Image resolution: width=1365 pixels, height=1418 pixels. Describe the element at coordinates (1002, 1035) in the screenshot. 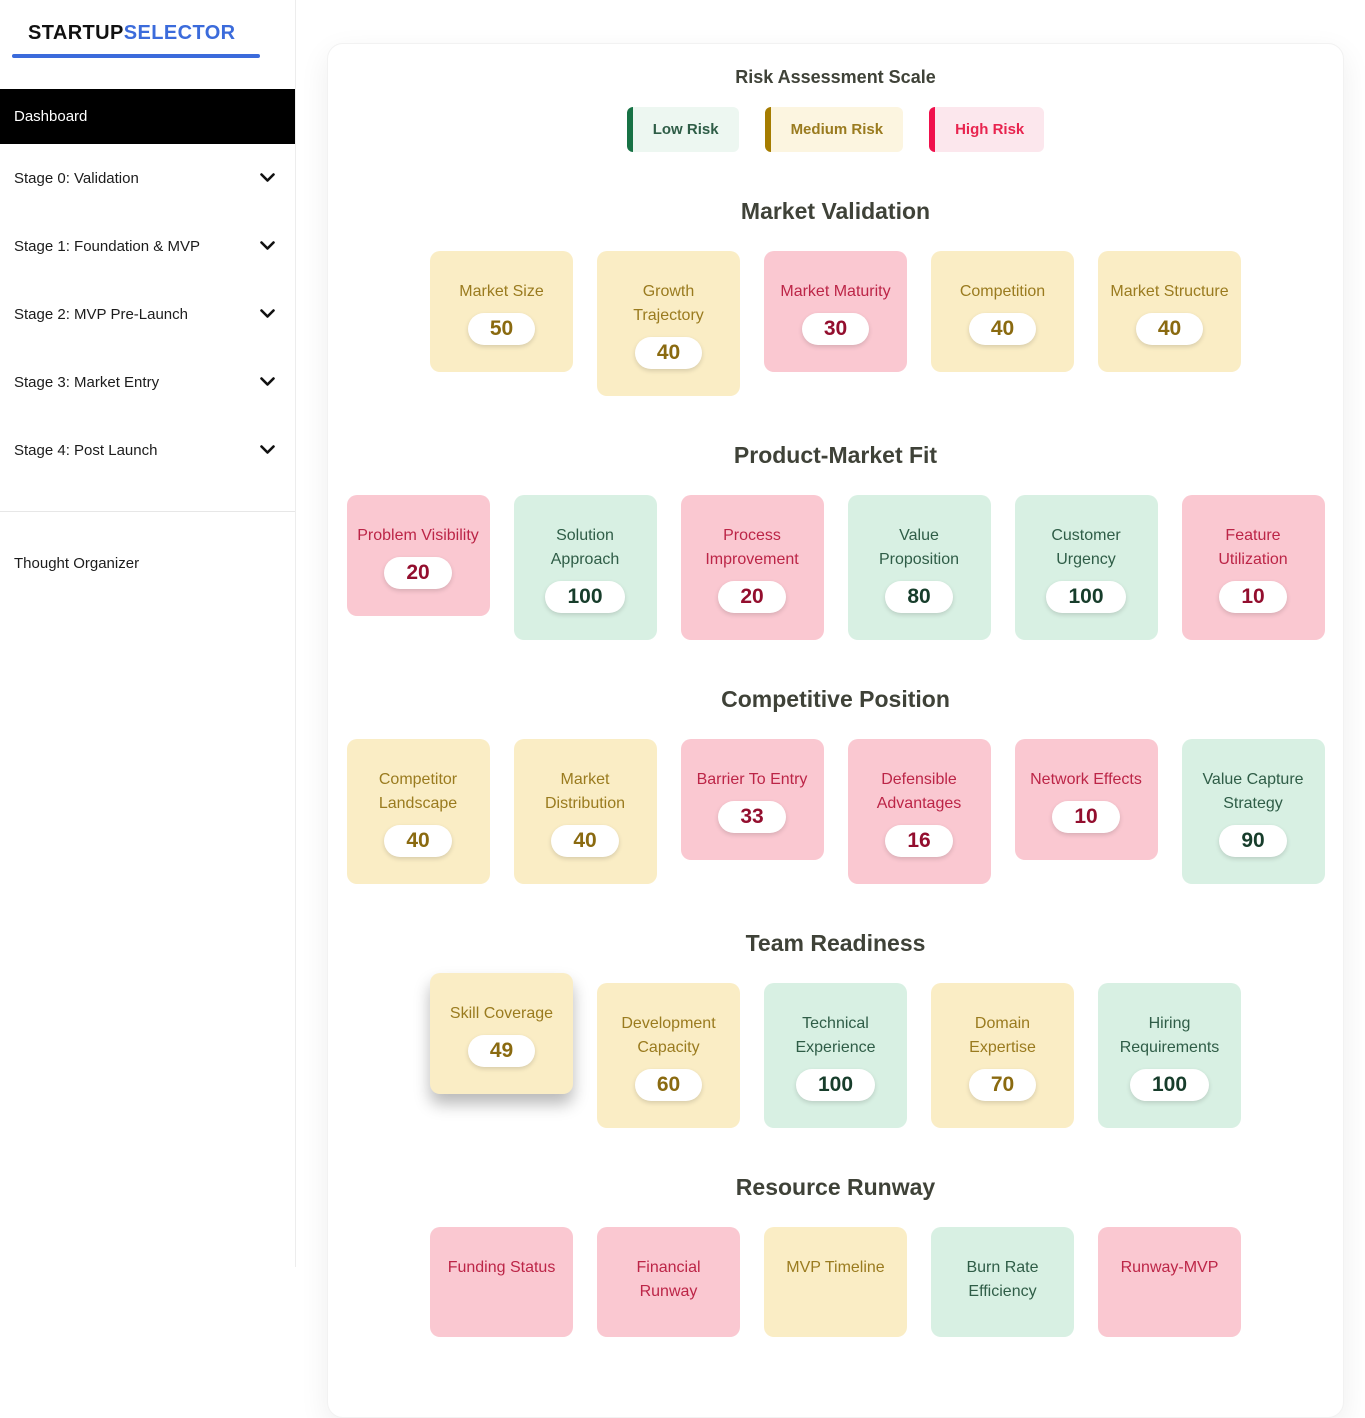

I see `metric-label: Domain Expertise` at that location.